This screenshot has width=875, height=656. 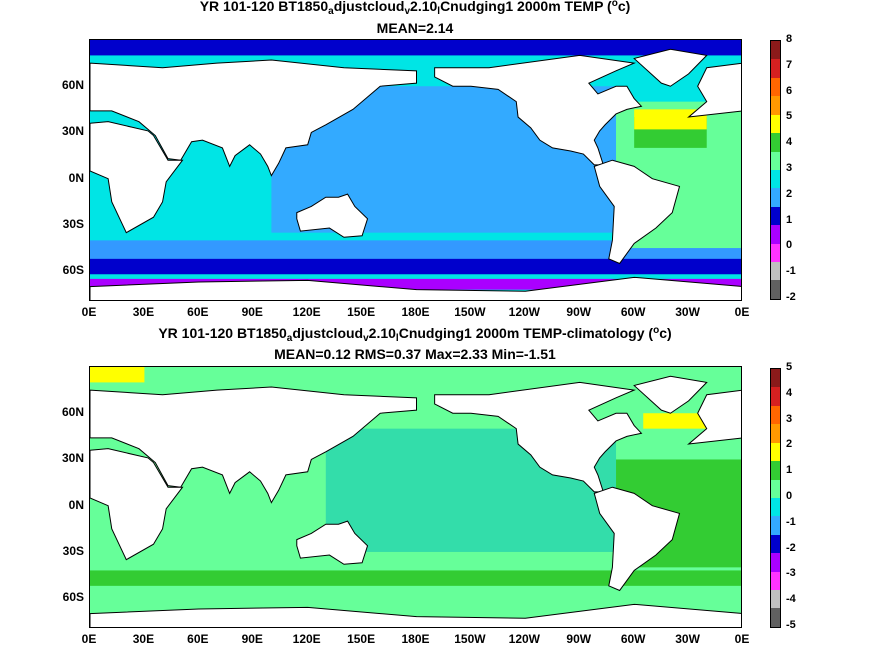 I want to click on title-text: djustcloud, so click(x=369, y=7).